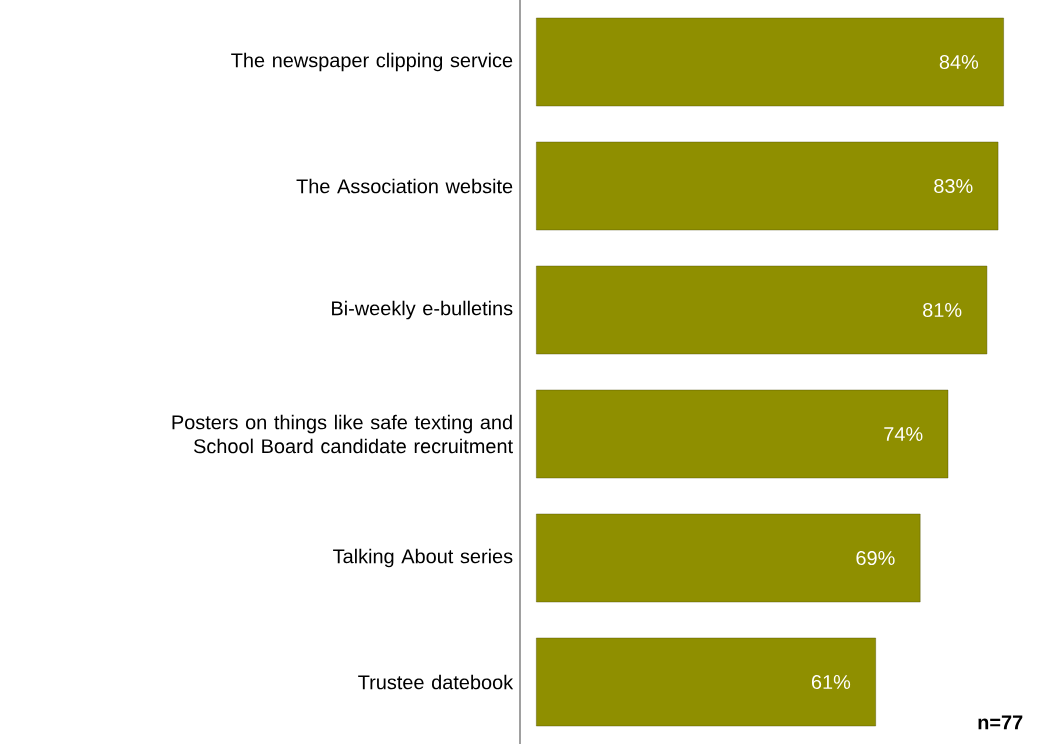  Describe the element at coordinates (953, 186) in the screenshot. I see `data-label: 83%` at that location.